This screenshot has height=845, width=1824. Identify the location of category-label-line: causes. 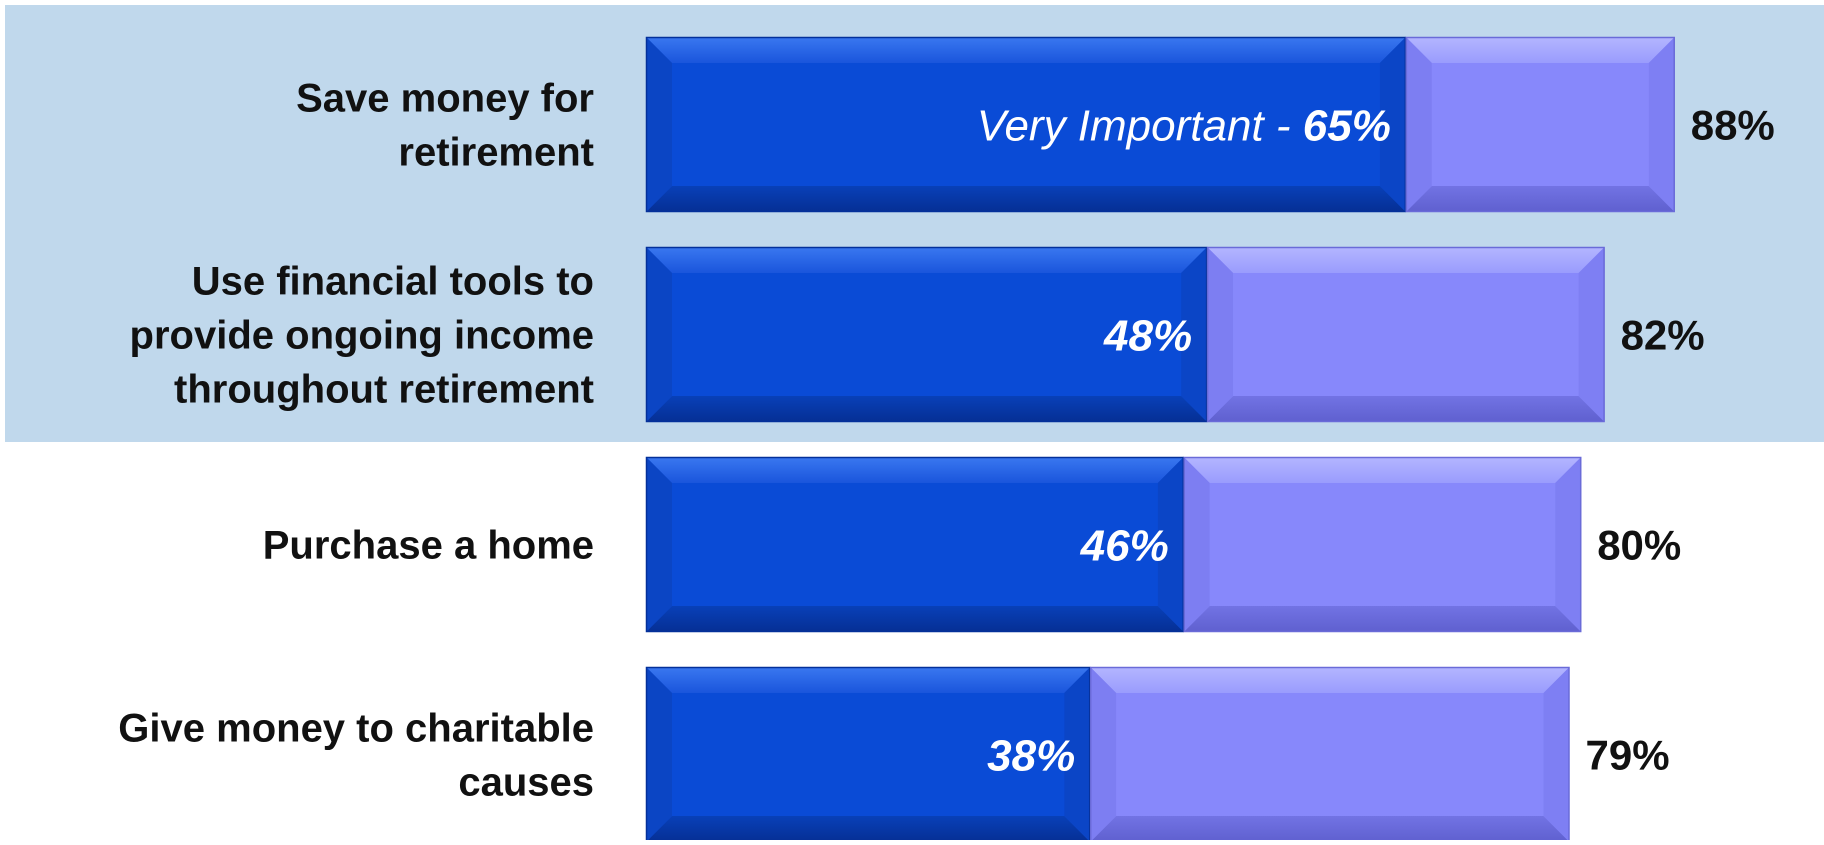
(526, 783).